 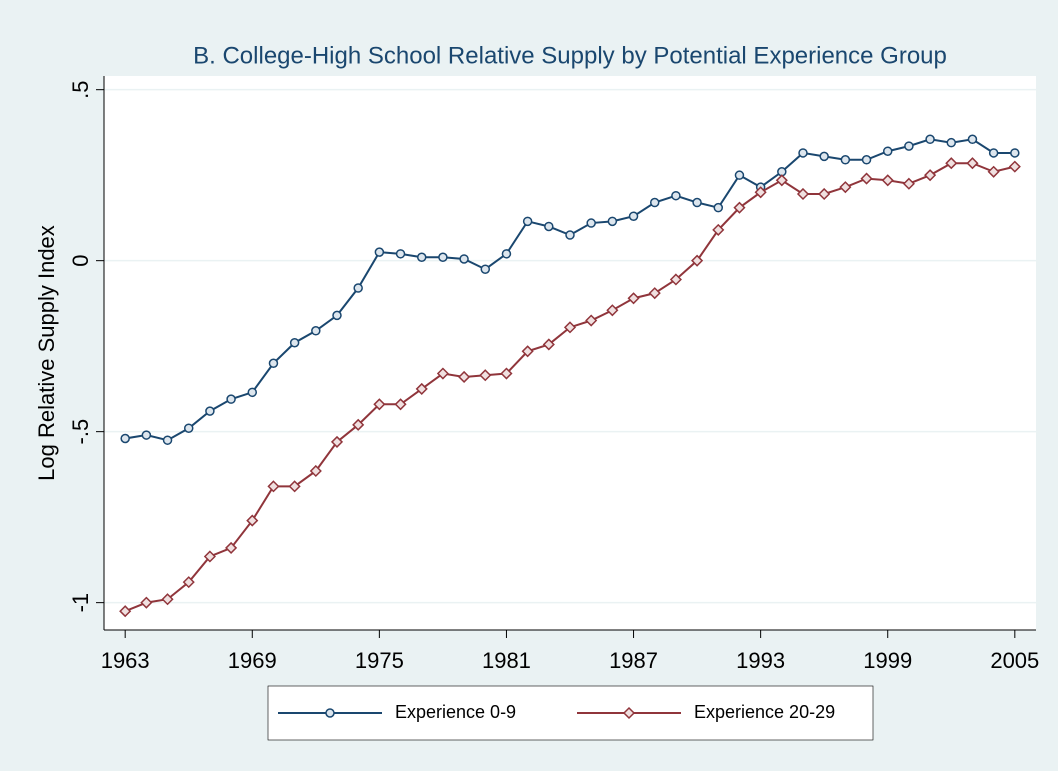 I want to click on y-tick-label: -1, so click(x=80, y=603).